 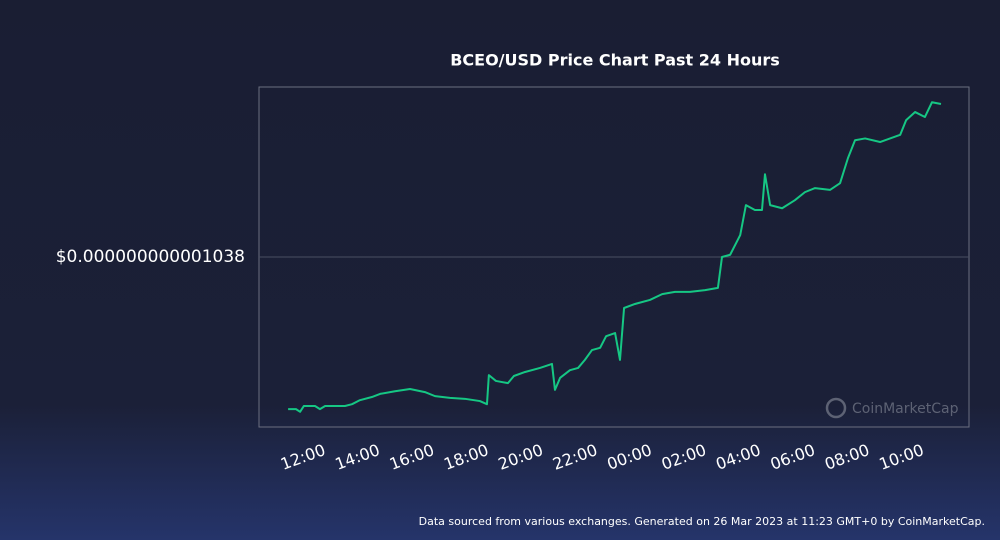 I want to click on chart-title: BCEO/USD Price Chart Past 24 Hours, so click(x=615, y=60).